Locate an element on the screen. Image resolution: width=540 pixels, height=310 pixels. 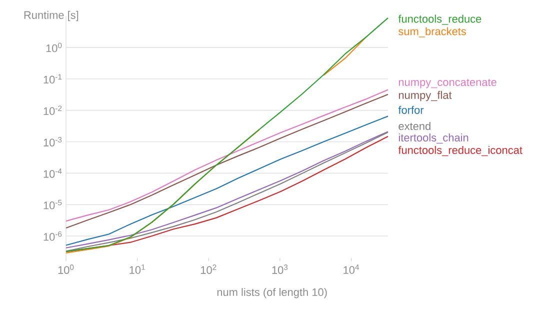
series-label: extend is located at coordinates (414, 126).